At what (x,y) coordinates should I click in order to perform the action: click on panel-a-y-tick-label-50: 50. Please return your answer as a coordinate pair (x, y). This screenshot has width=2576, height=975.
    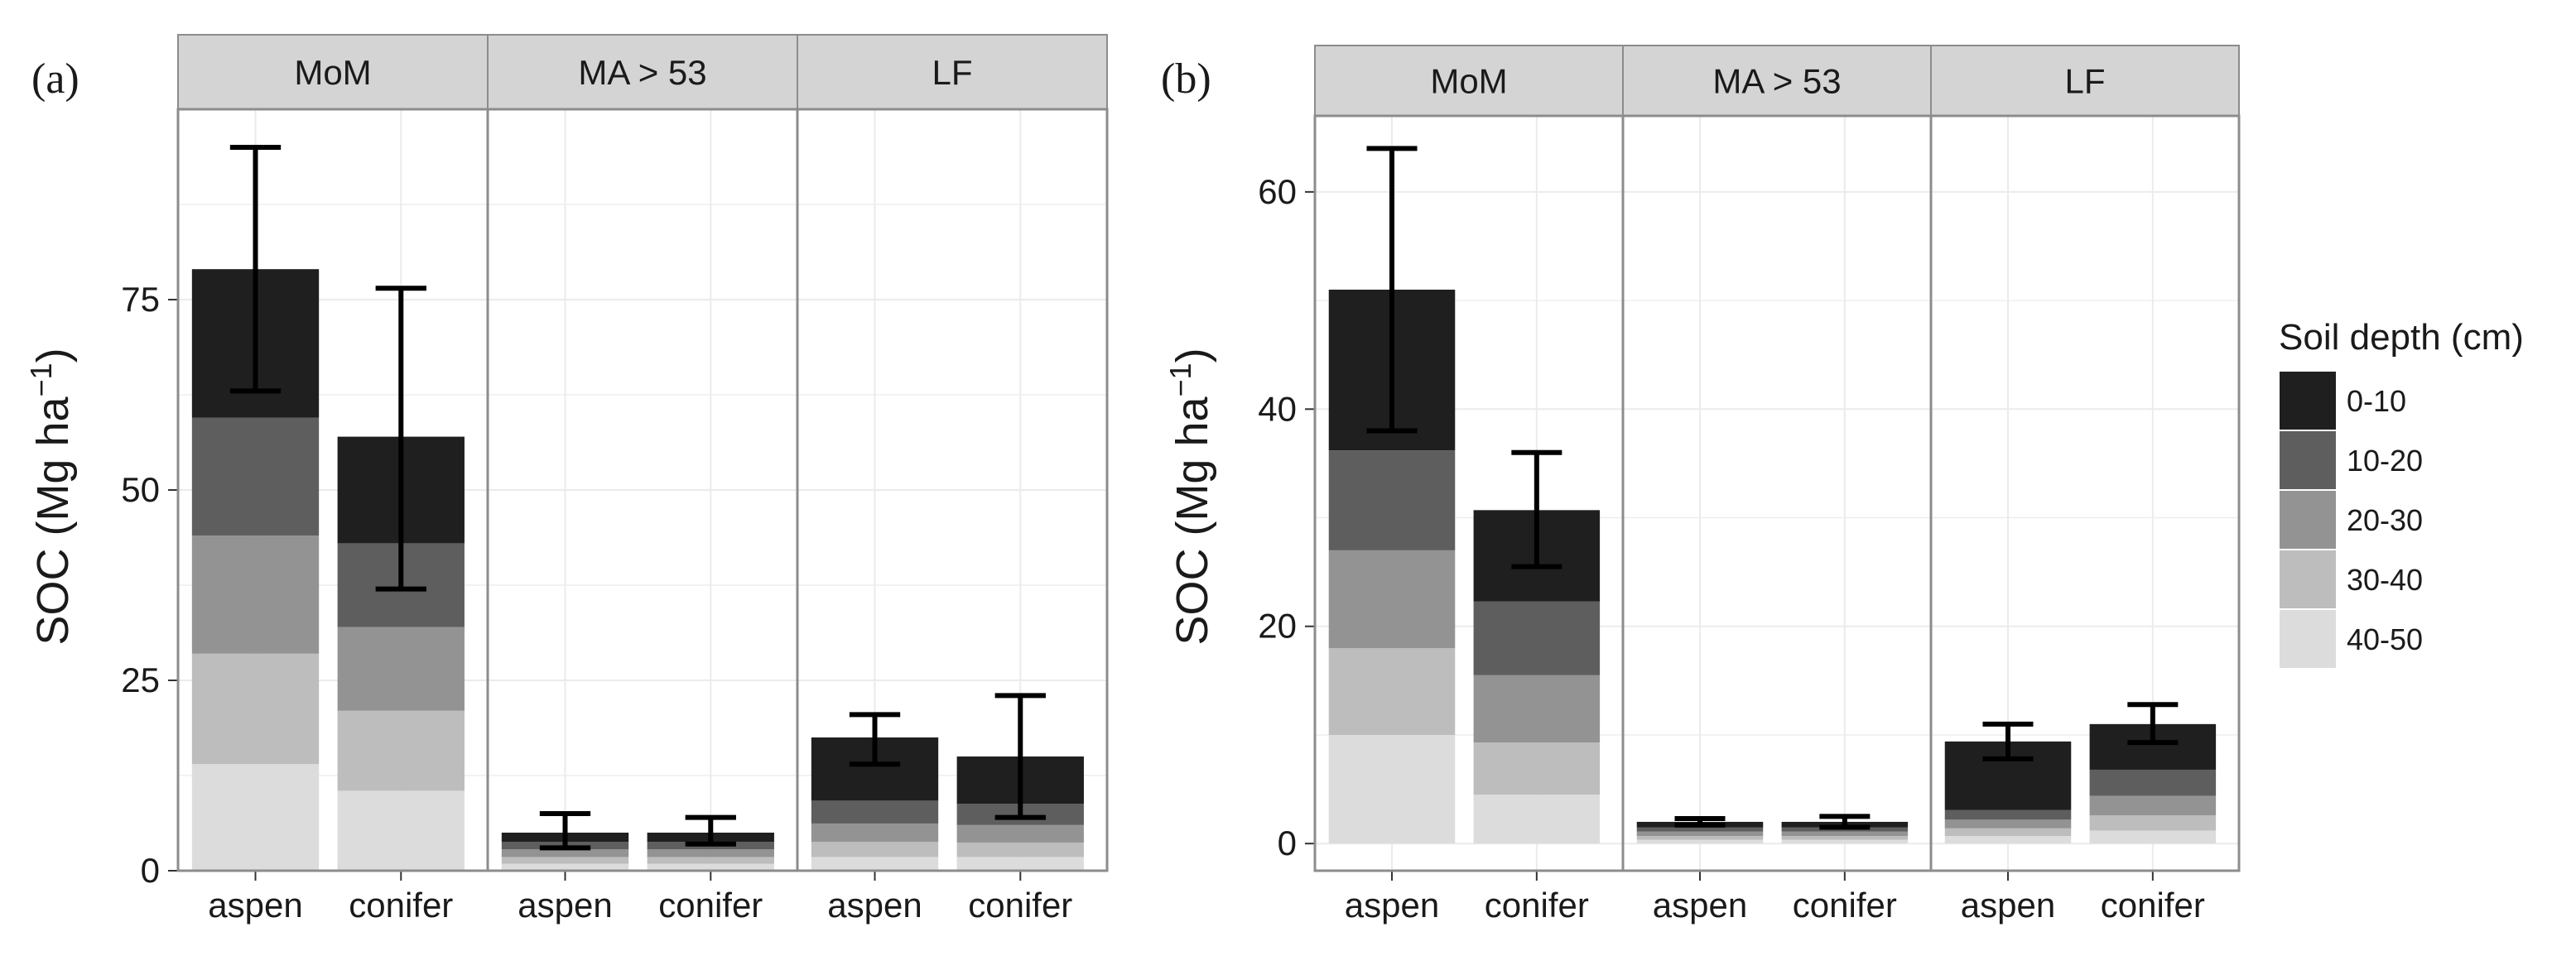
    Looking at the image, I should click on (140, 489).